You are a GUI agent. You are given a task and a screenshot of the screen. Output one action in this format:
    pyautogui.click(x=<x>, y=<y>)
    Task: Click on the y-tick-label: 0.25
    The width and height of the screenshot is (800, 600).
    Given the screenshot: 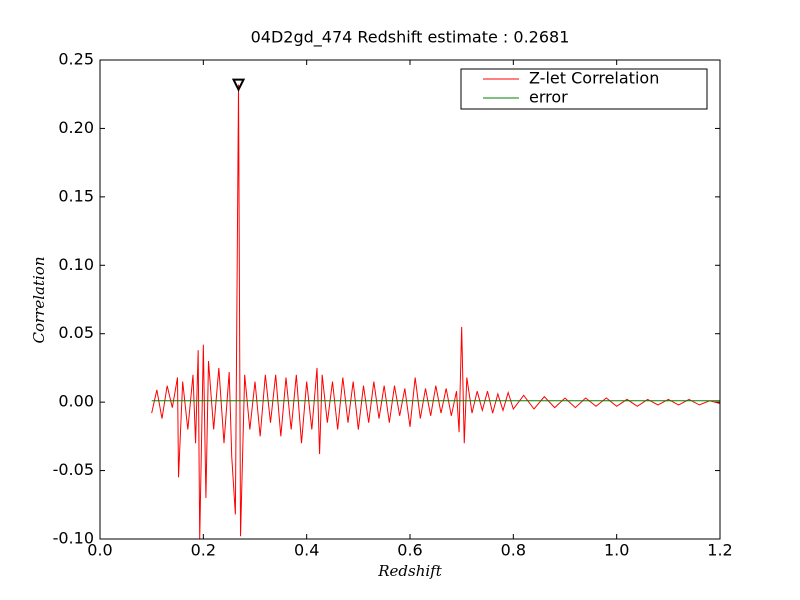 What is the action you would take?
    pyautogui.click(x=76, y=59)
    